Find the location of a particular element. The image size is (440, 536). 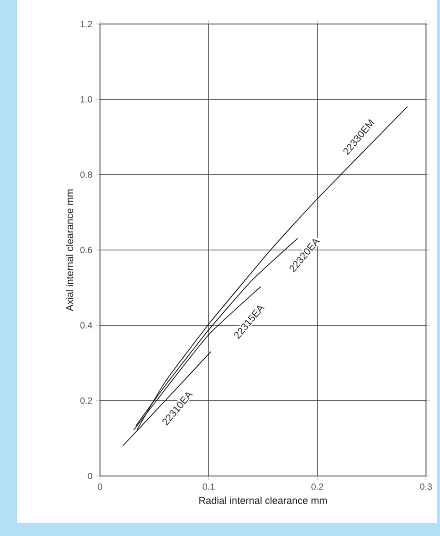

y-tick-label: 0 is located at coordinates (90, 476).